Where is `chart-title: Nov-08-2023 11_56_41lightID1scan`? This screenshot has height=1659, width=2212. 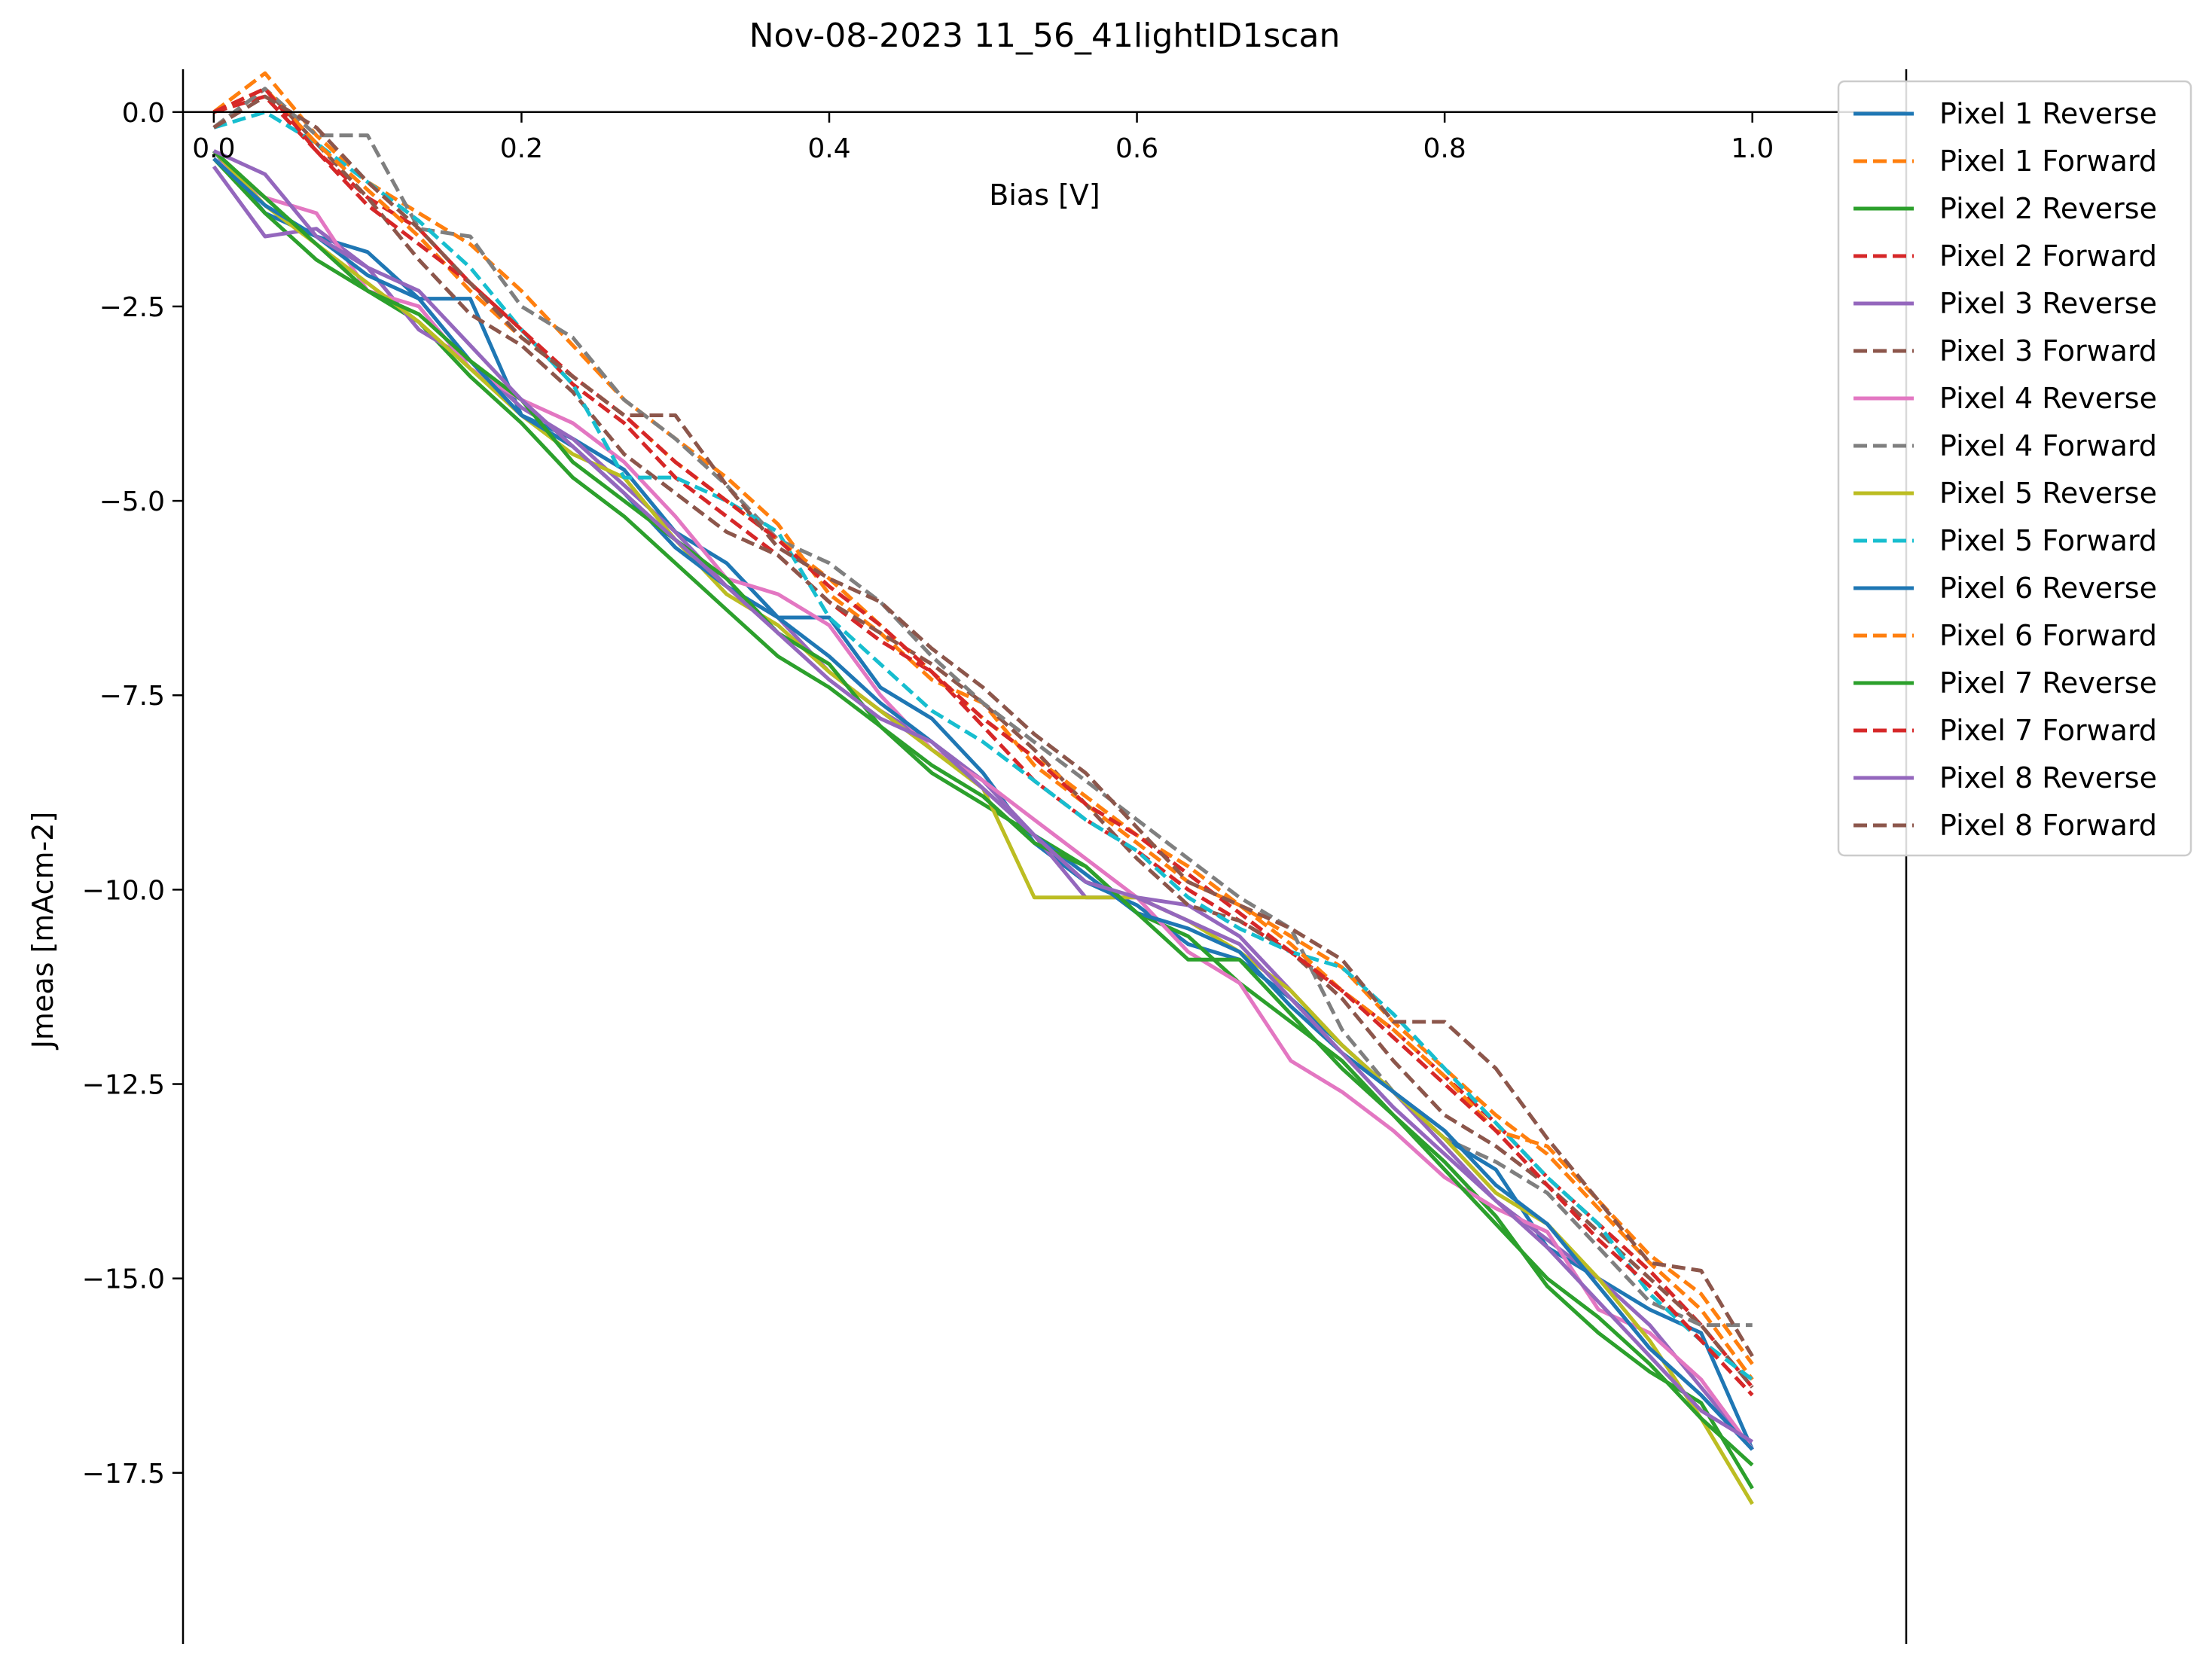
chart-title: Nov-08-2023 11_56_41lightID1scan is located at coordinates (1045, 36).